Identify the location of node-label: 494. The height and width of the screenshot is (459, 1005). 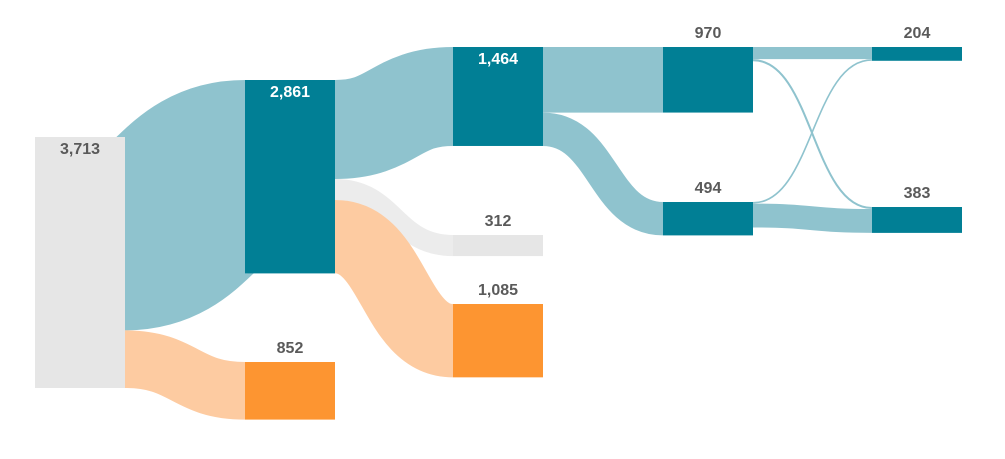
(708, 188).